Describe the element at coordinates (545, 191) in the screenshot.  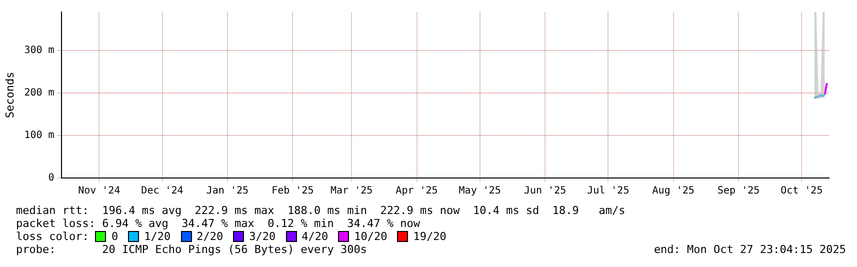
I see `x-tick-label: Jun '25` at that location.